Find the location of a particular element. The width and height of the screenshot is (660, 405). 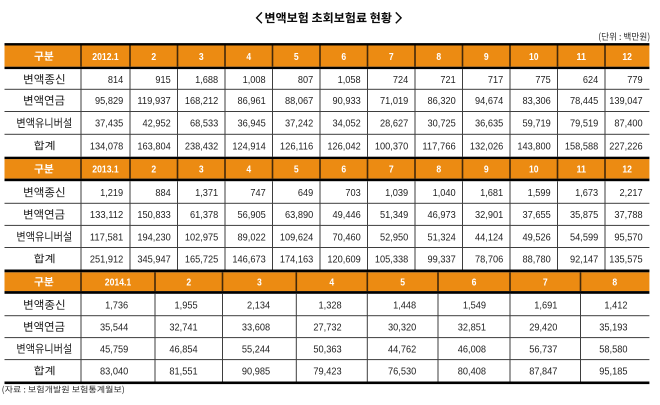

svg-text: 1,599 is located at coordinates (539, 193).